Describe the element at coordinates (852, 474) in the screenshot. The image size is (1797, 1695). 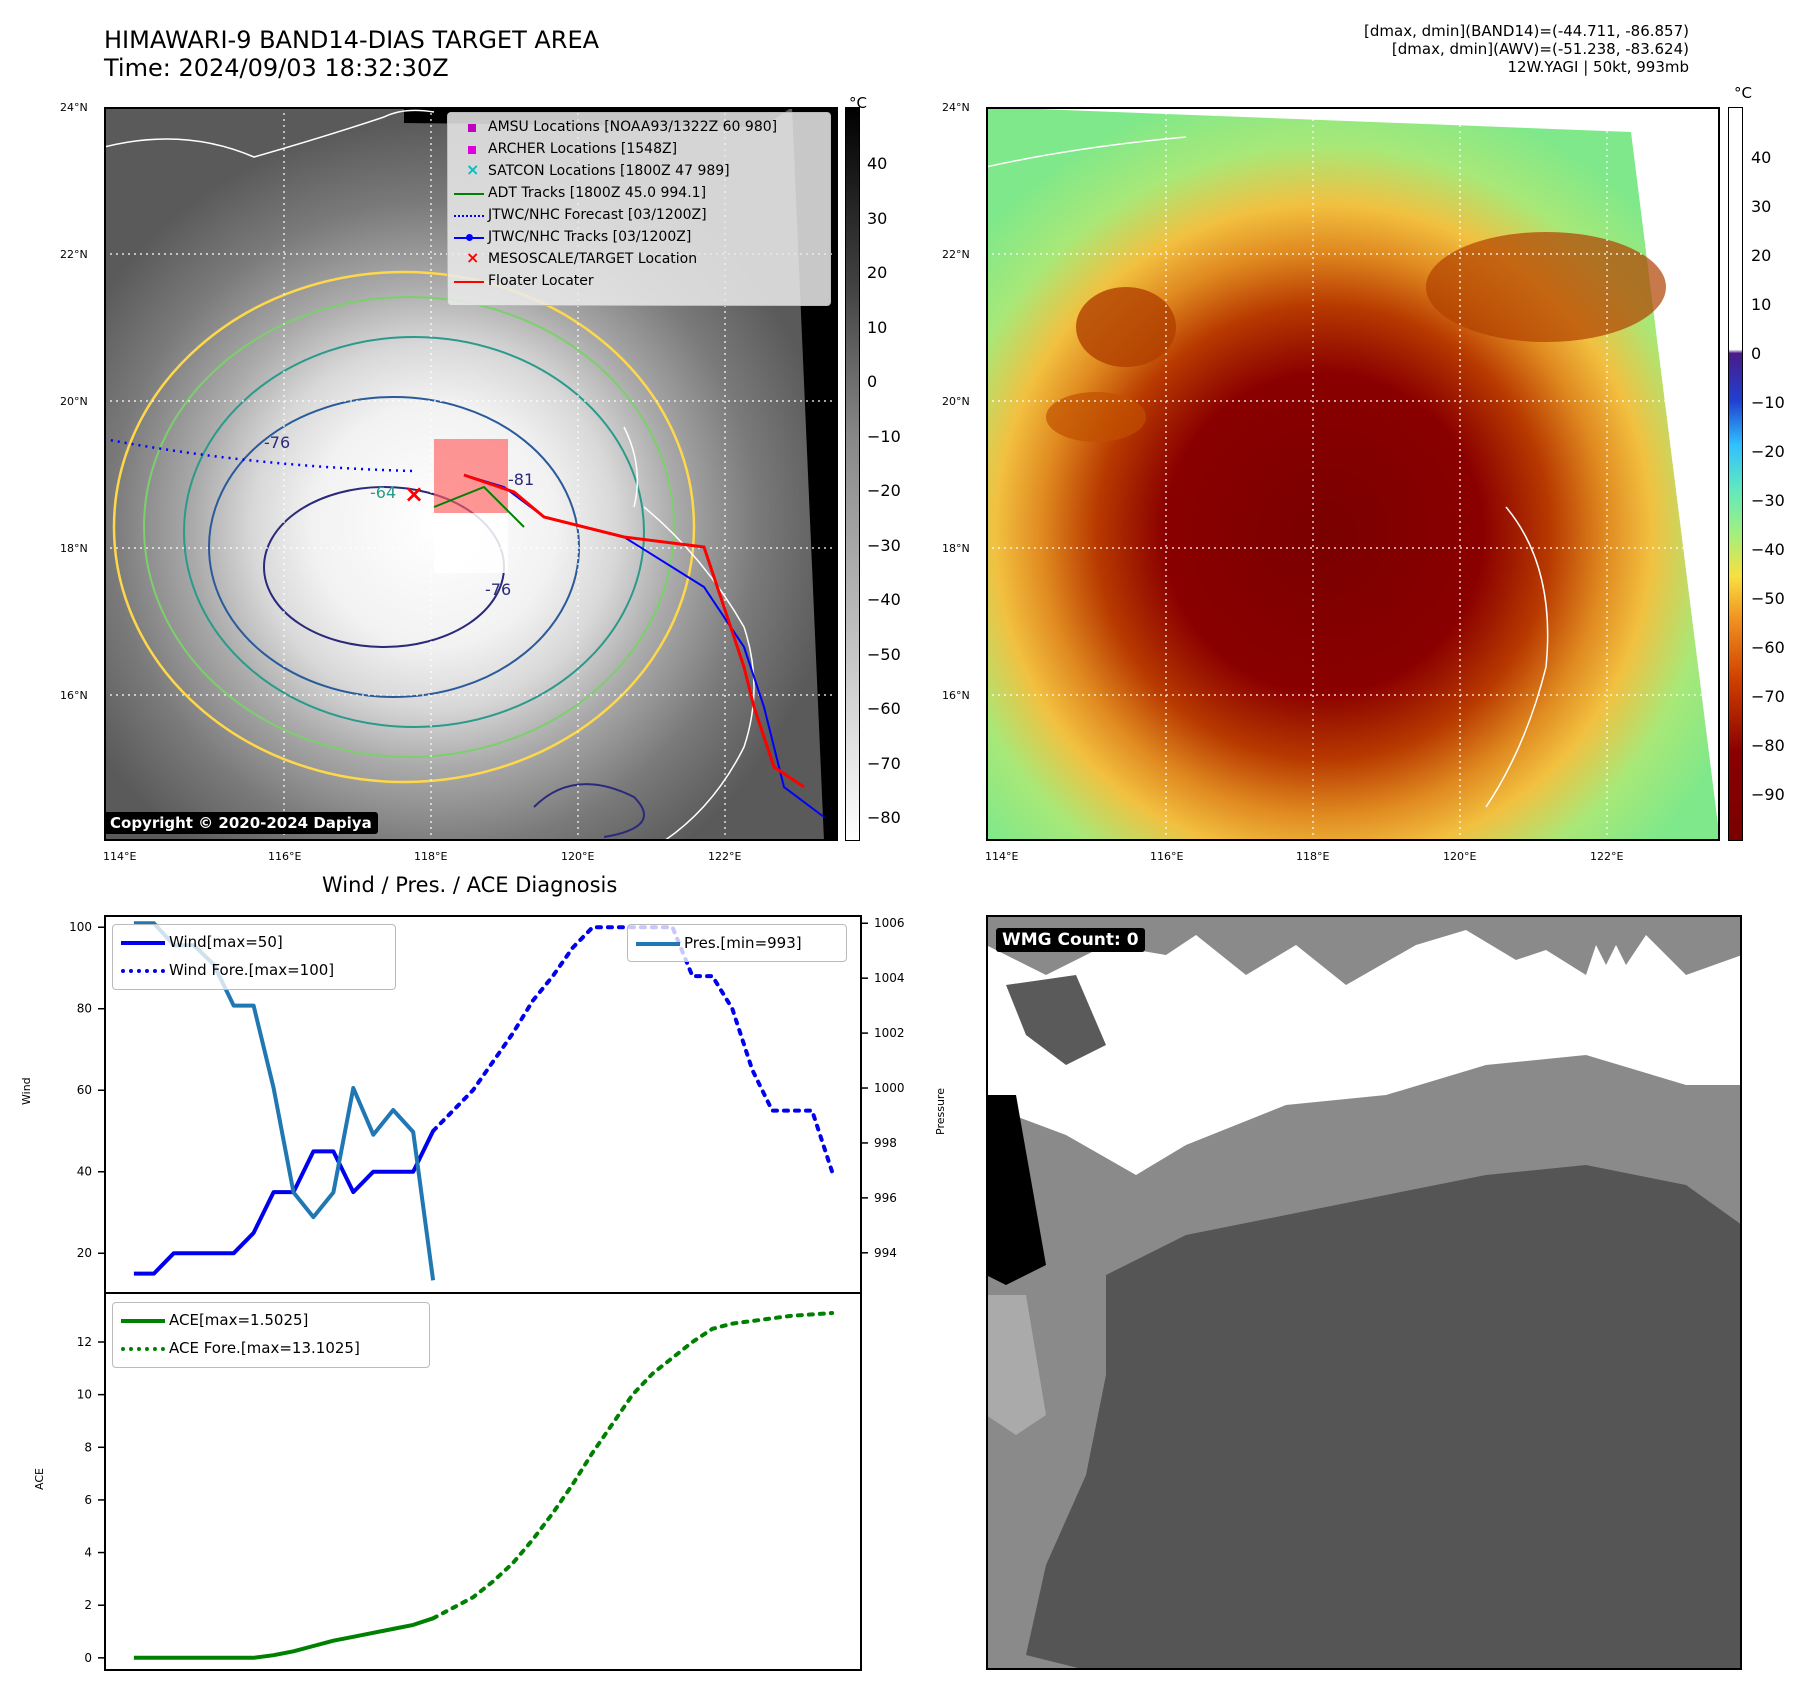
I see `colorbar-left` at that location.